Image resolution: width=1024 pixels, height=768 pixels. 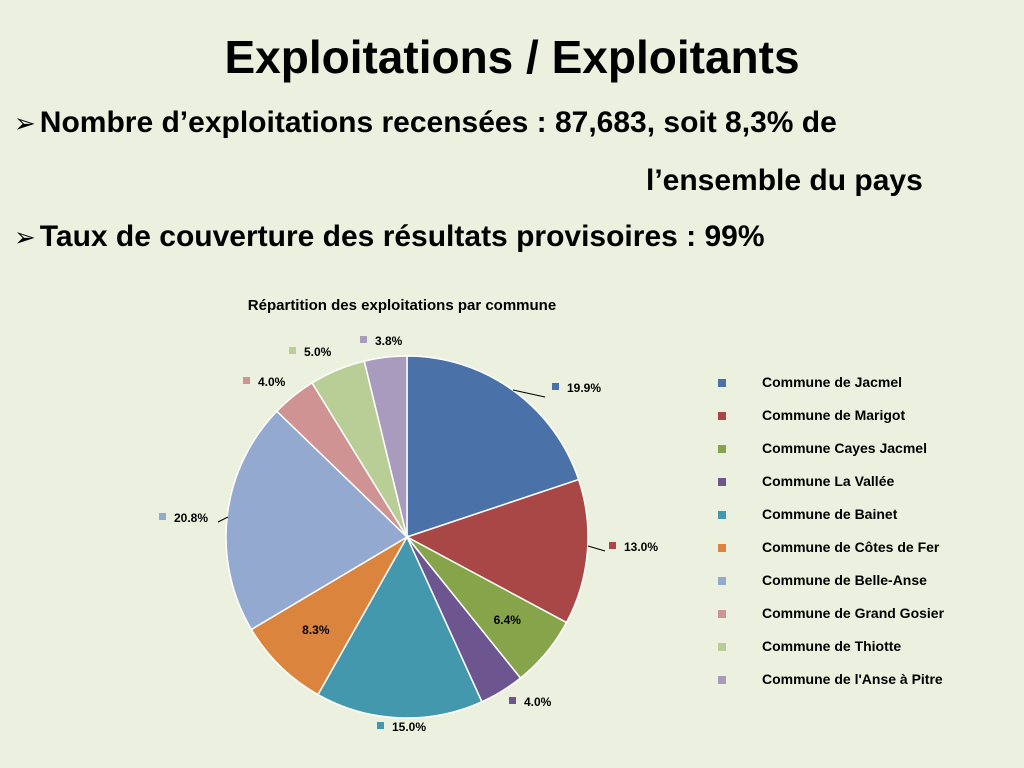 I want to click on data-label: 6.4%, so click(x=508, y=620).